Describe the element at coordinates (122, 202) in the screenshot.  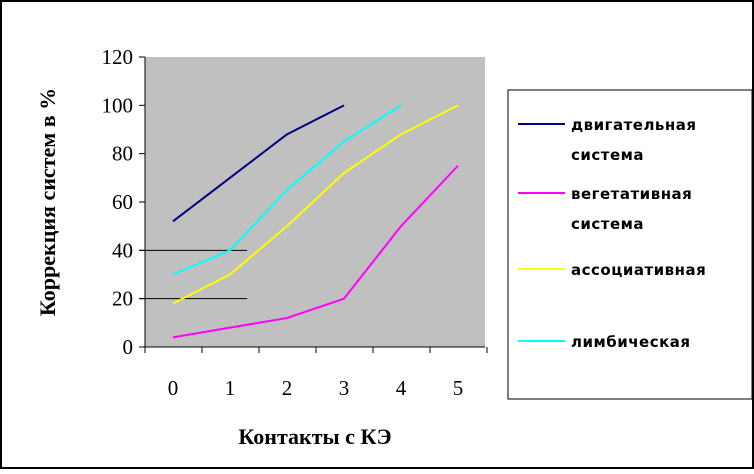
I see `y-tick-label-3: 60` at that location.